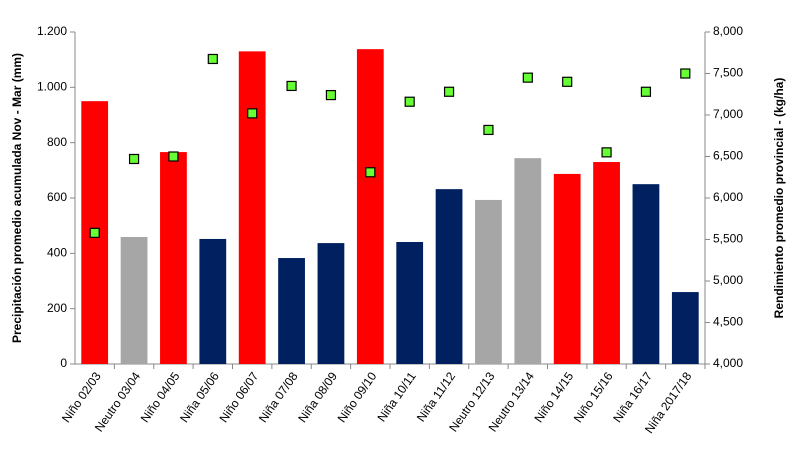 The image size is (800, 457). Describe the element at coordinates (199, 397) in the screenshot. I see `x-tick-label: Niña 05/06` at that location.